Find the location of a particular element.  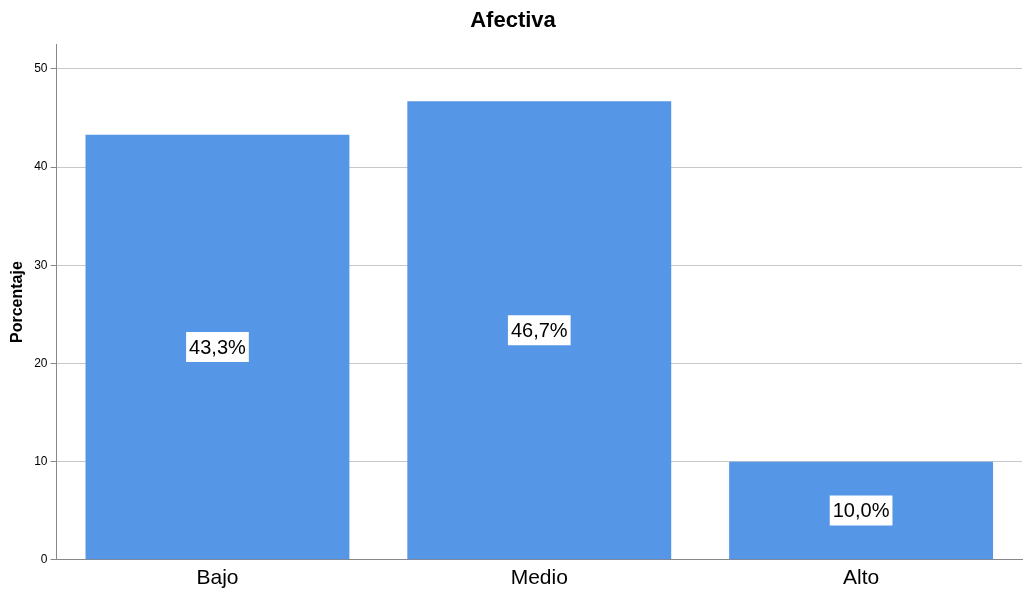

data-label: 46,7% is located at coordinates (539, 329).